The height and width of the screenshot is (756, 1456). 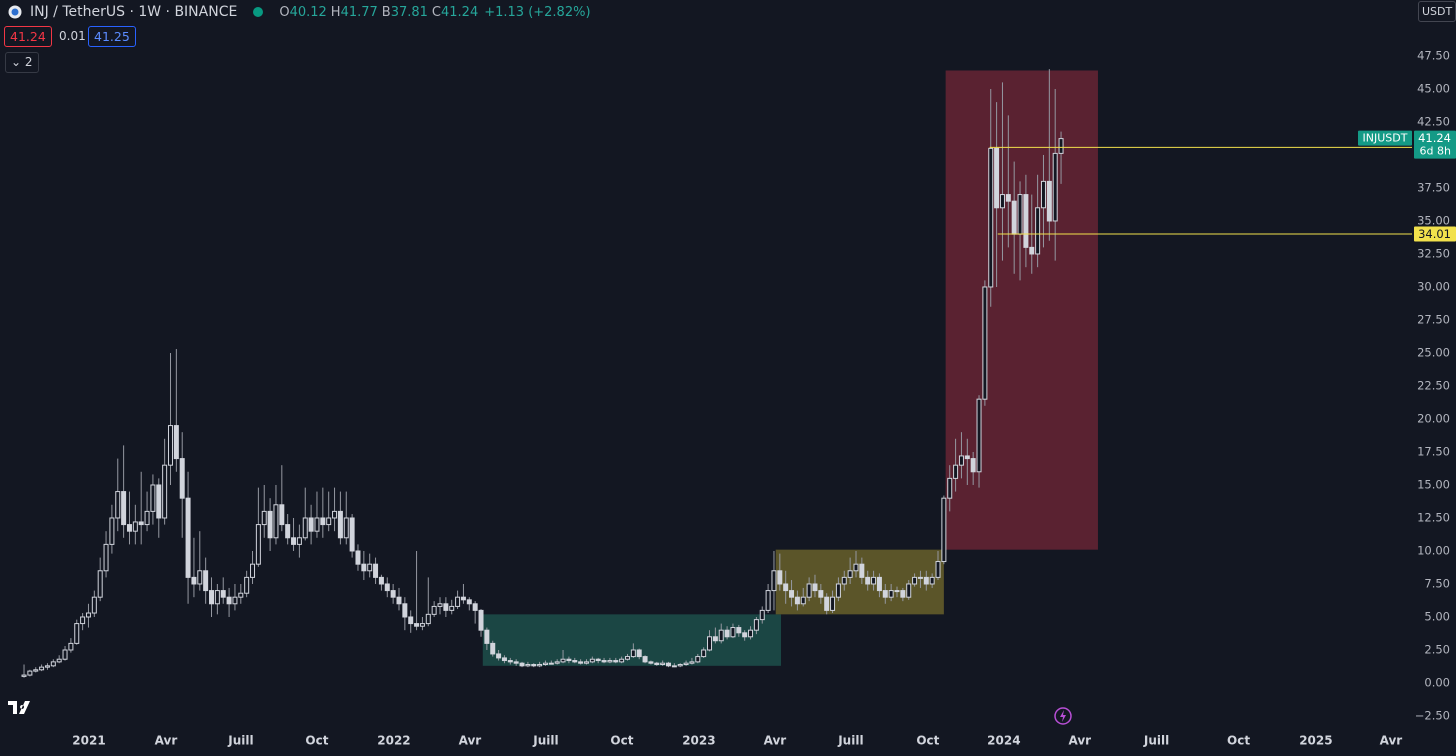 What do you see at coordinates (405, 12) in the screenshot?
I see `ohlc-item: B37.81` at bounding box center [405, 12].